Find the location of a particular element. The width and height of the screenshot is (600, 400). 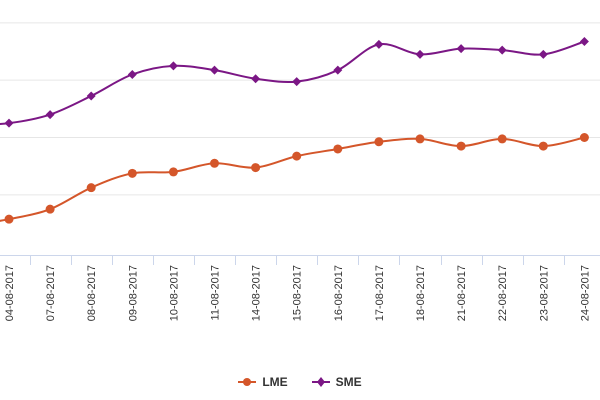

x-tick-label: 18-08-2017 is located at coordinates (421, 293).